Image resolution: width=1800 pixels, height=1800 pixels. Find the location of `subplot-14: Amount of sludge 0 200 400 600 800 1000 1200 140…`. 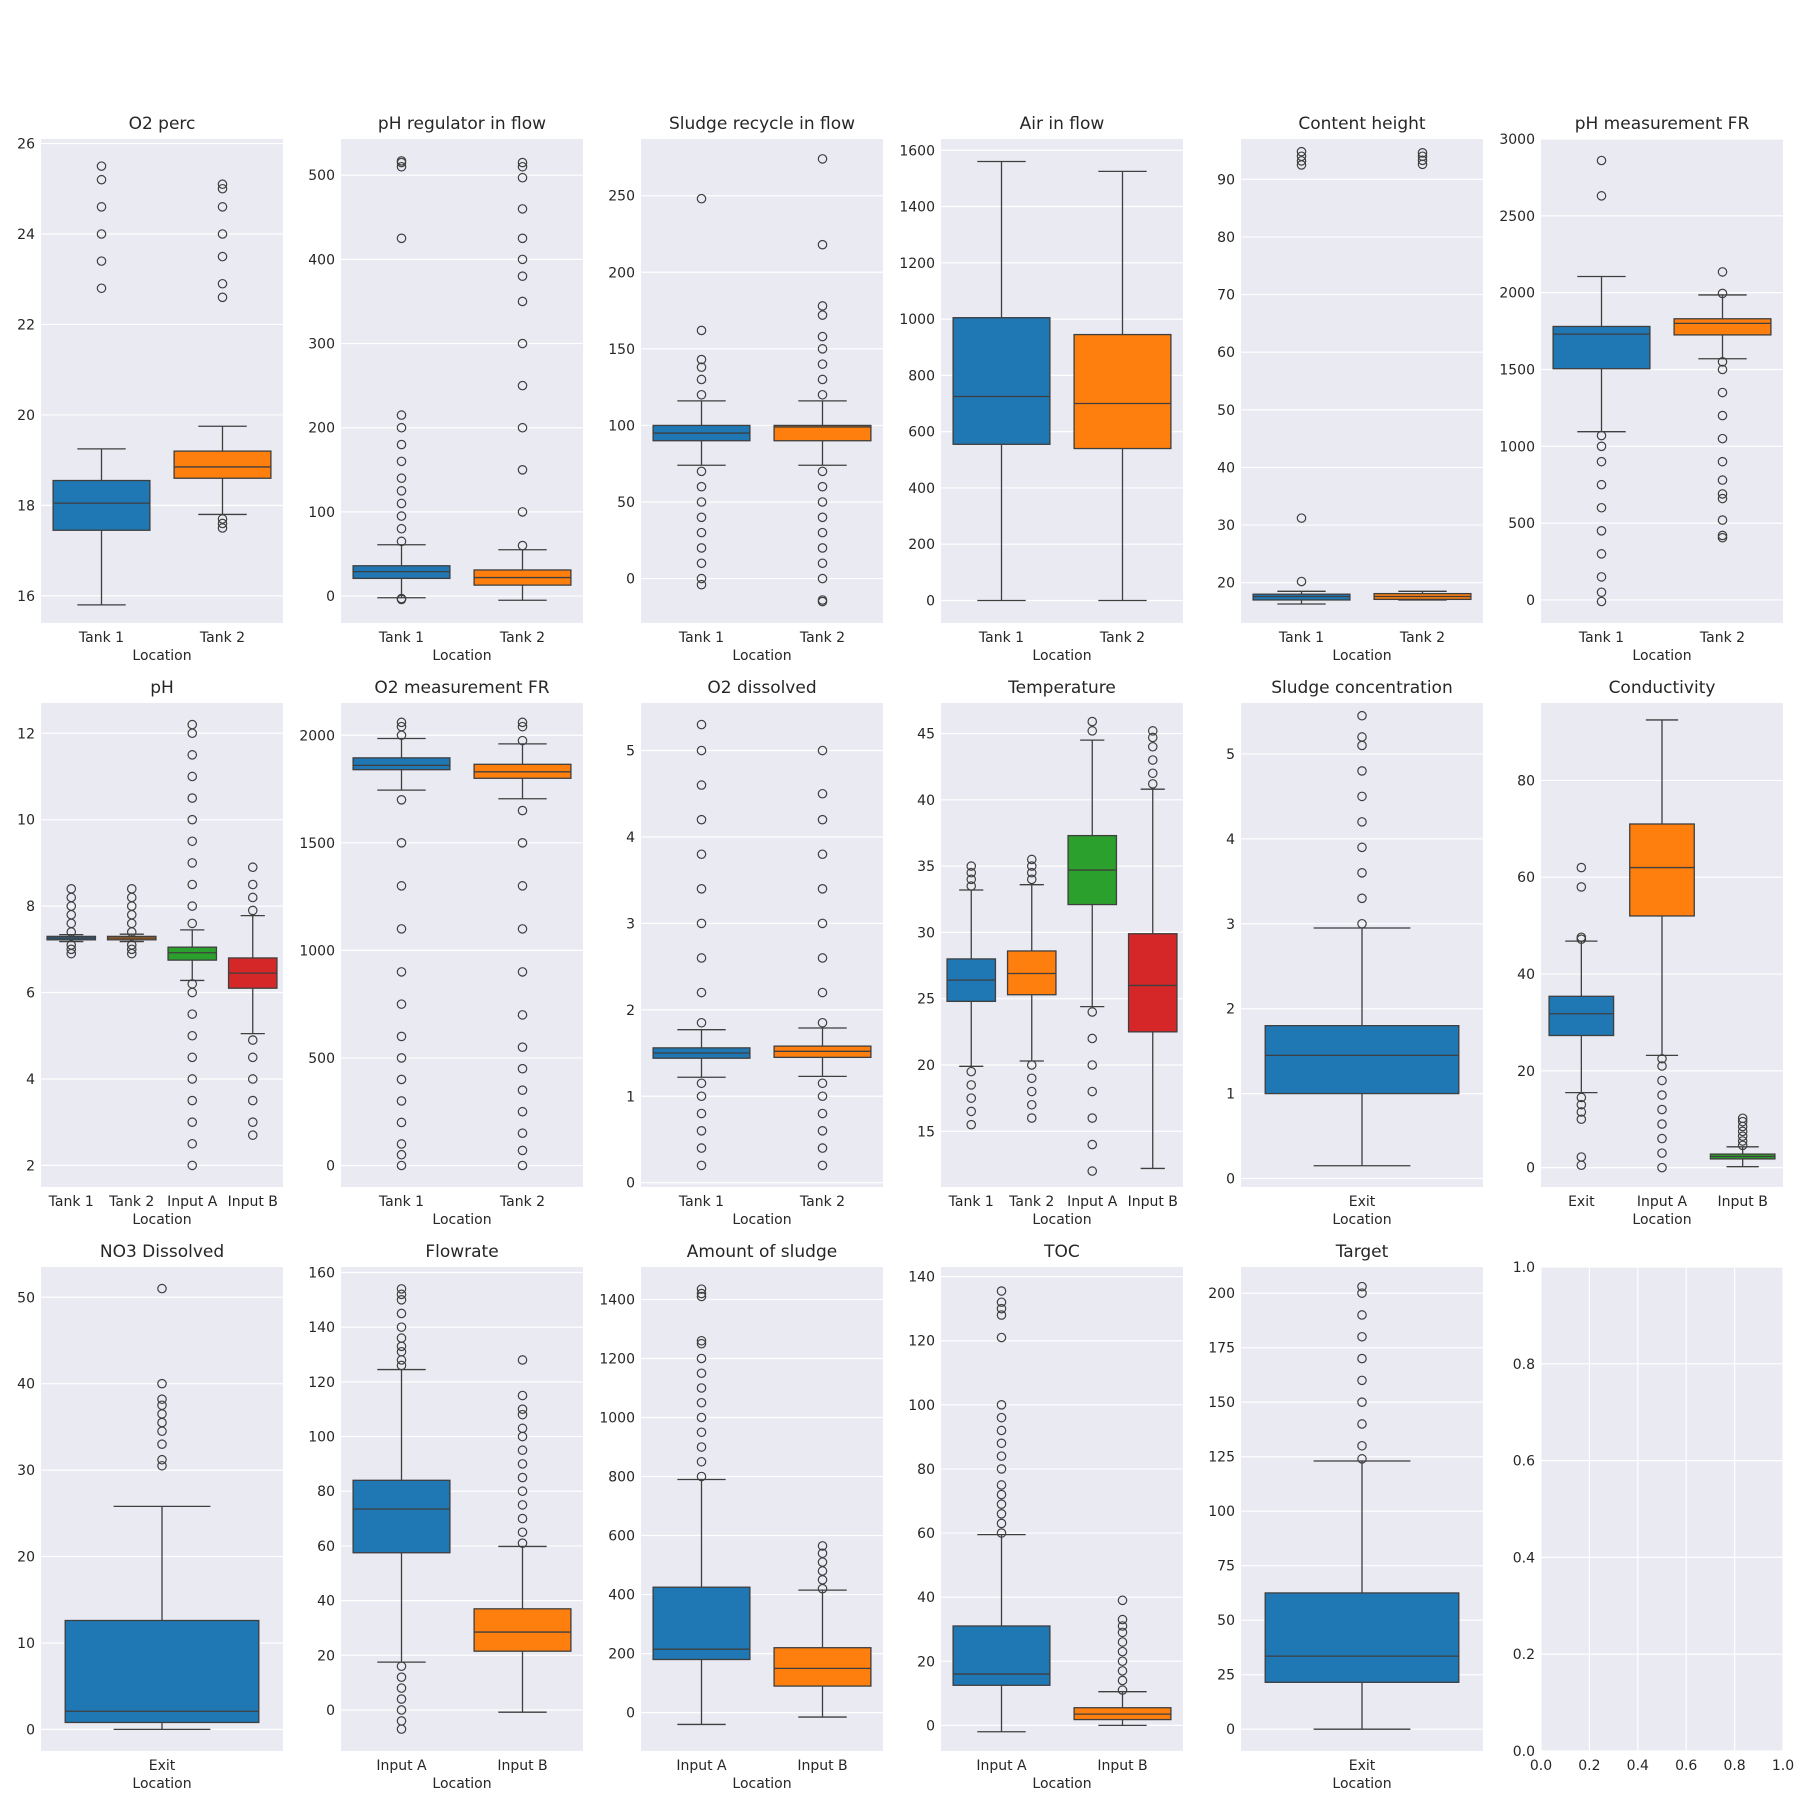

subplot-14: Amount of sludge 0 200 400 600 800 1000 1200 140… is located at coordinates (741, 1517).